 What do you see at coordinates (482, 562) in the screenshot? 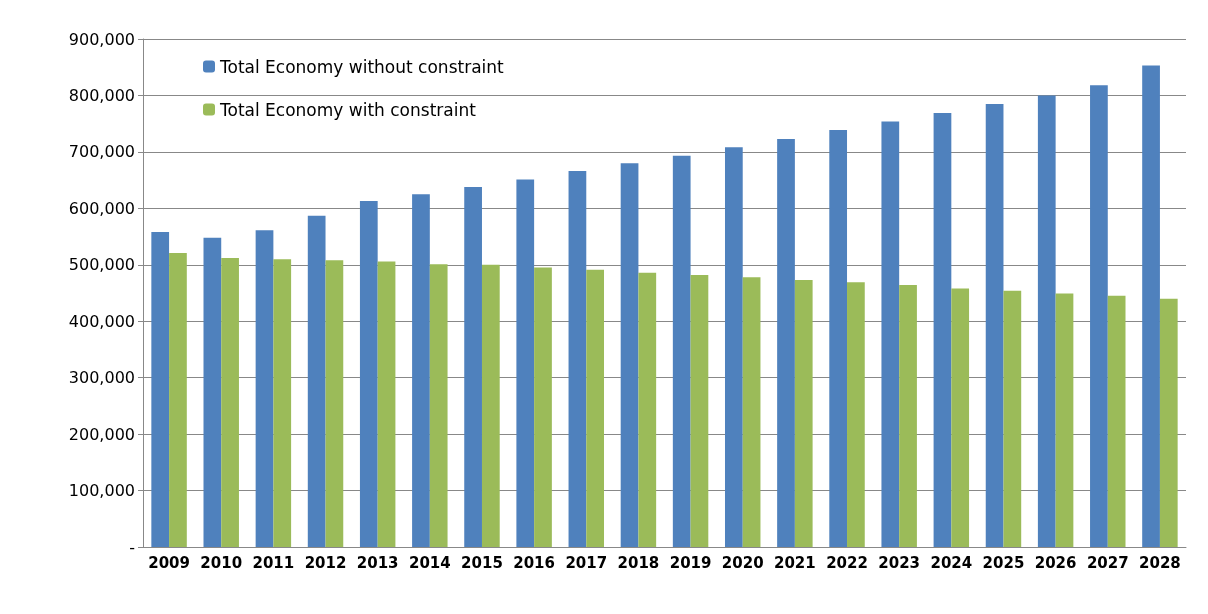
I see `x-tick-label: 2015` at bounding box center [482, 562].